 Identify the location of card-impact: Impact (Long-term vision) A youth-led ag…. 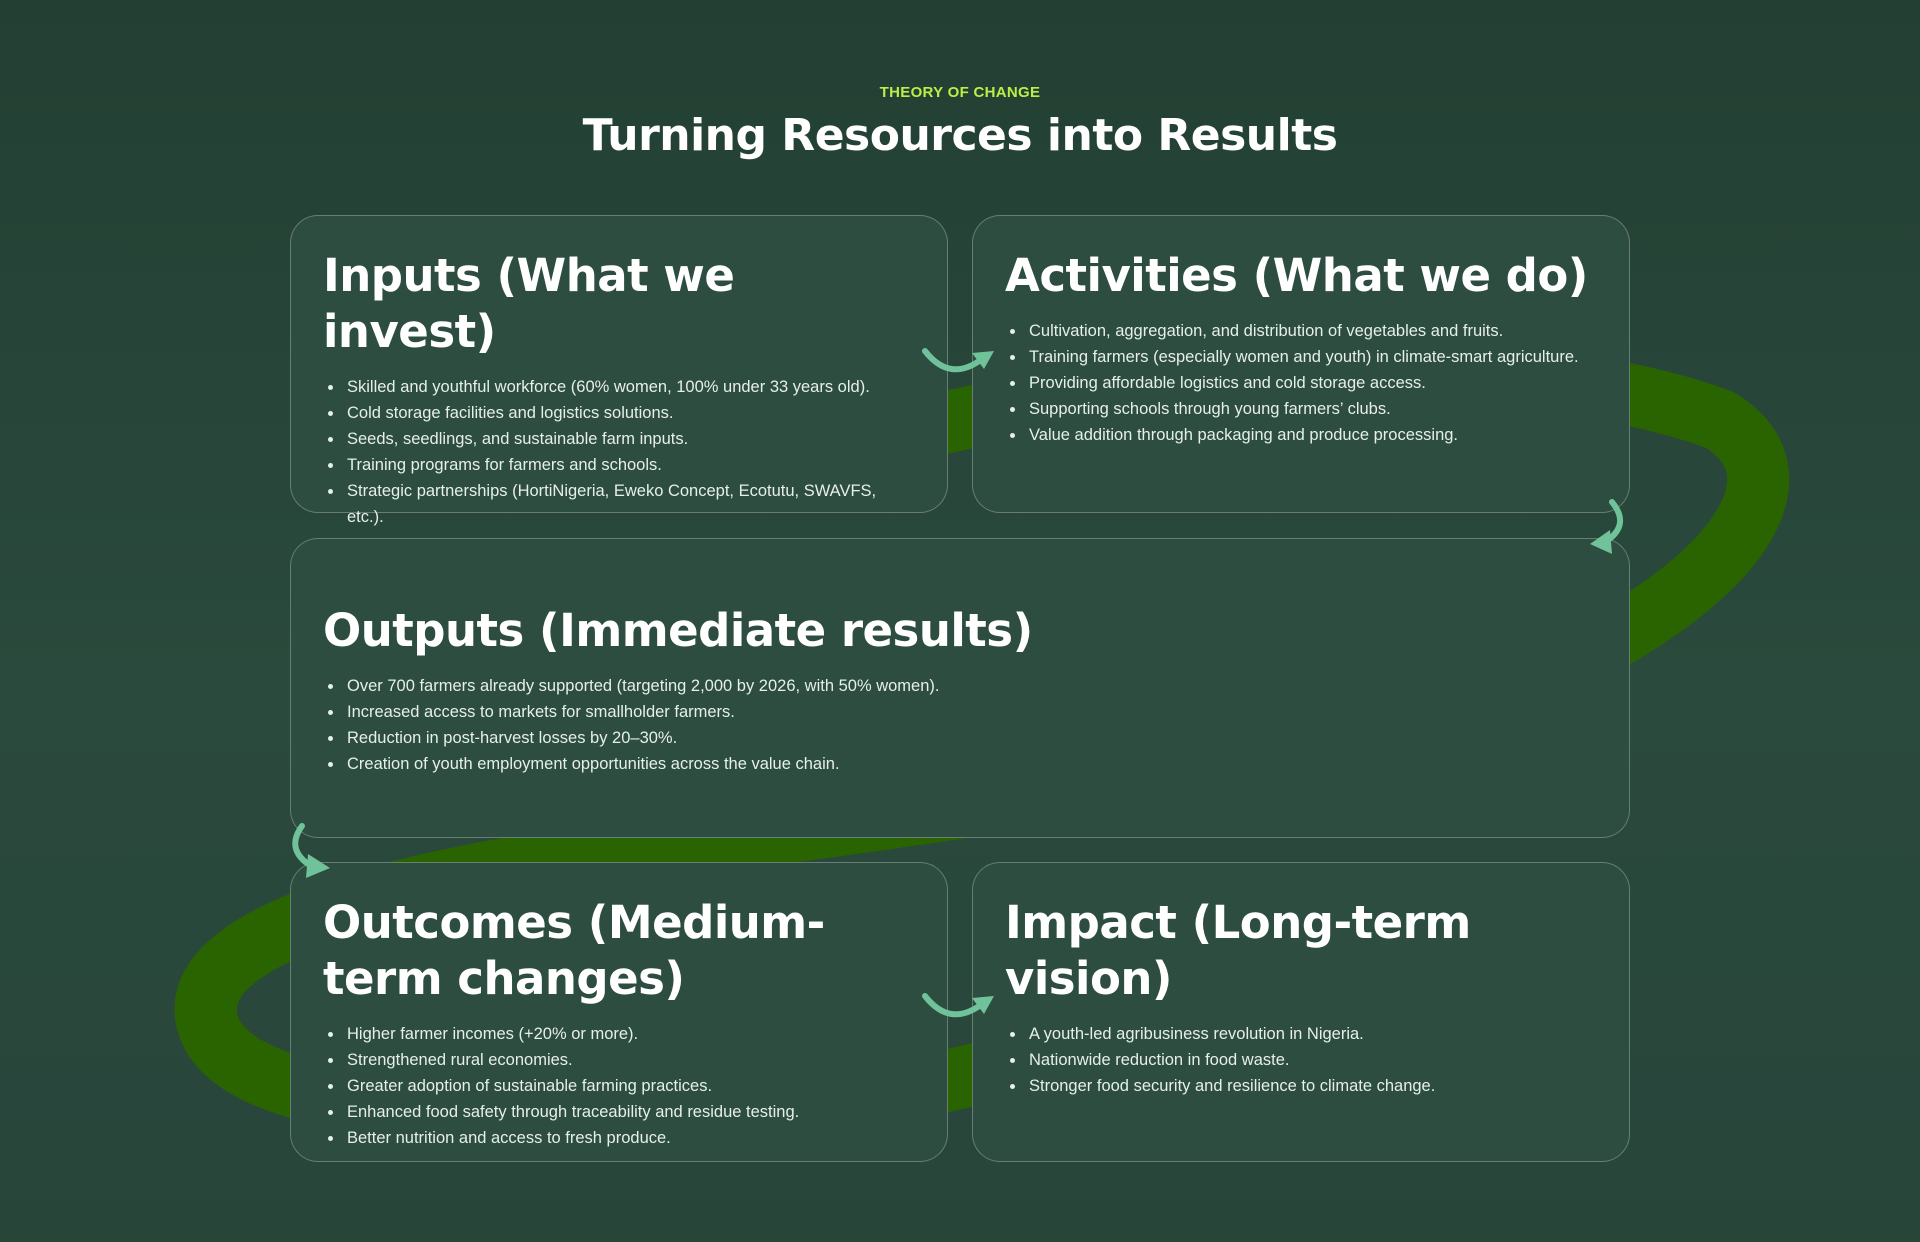
(1301, 1012).